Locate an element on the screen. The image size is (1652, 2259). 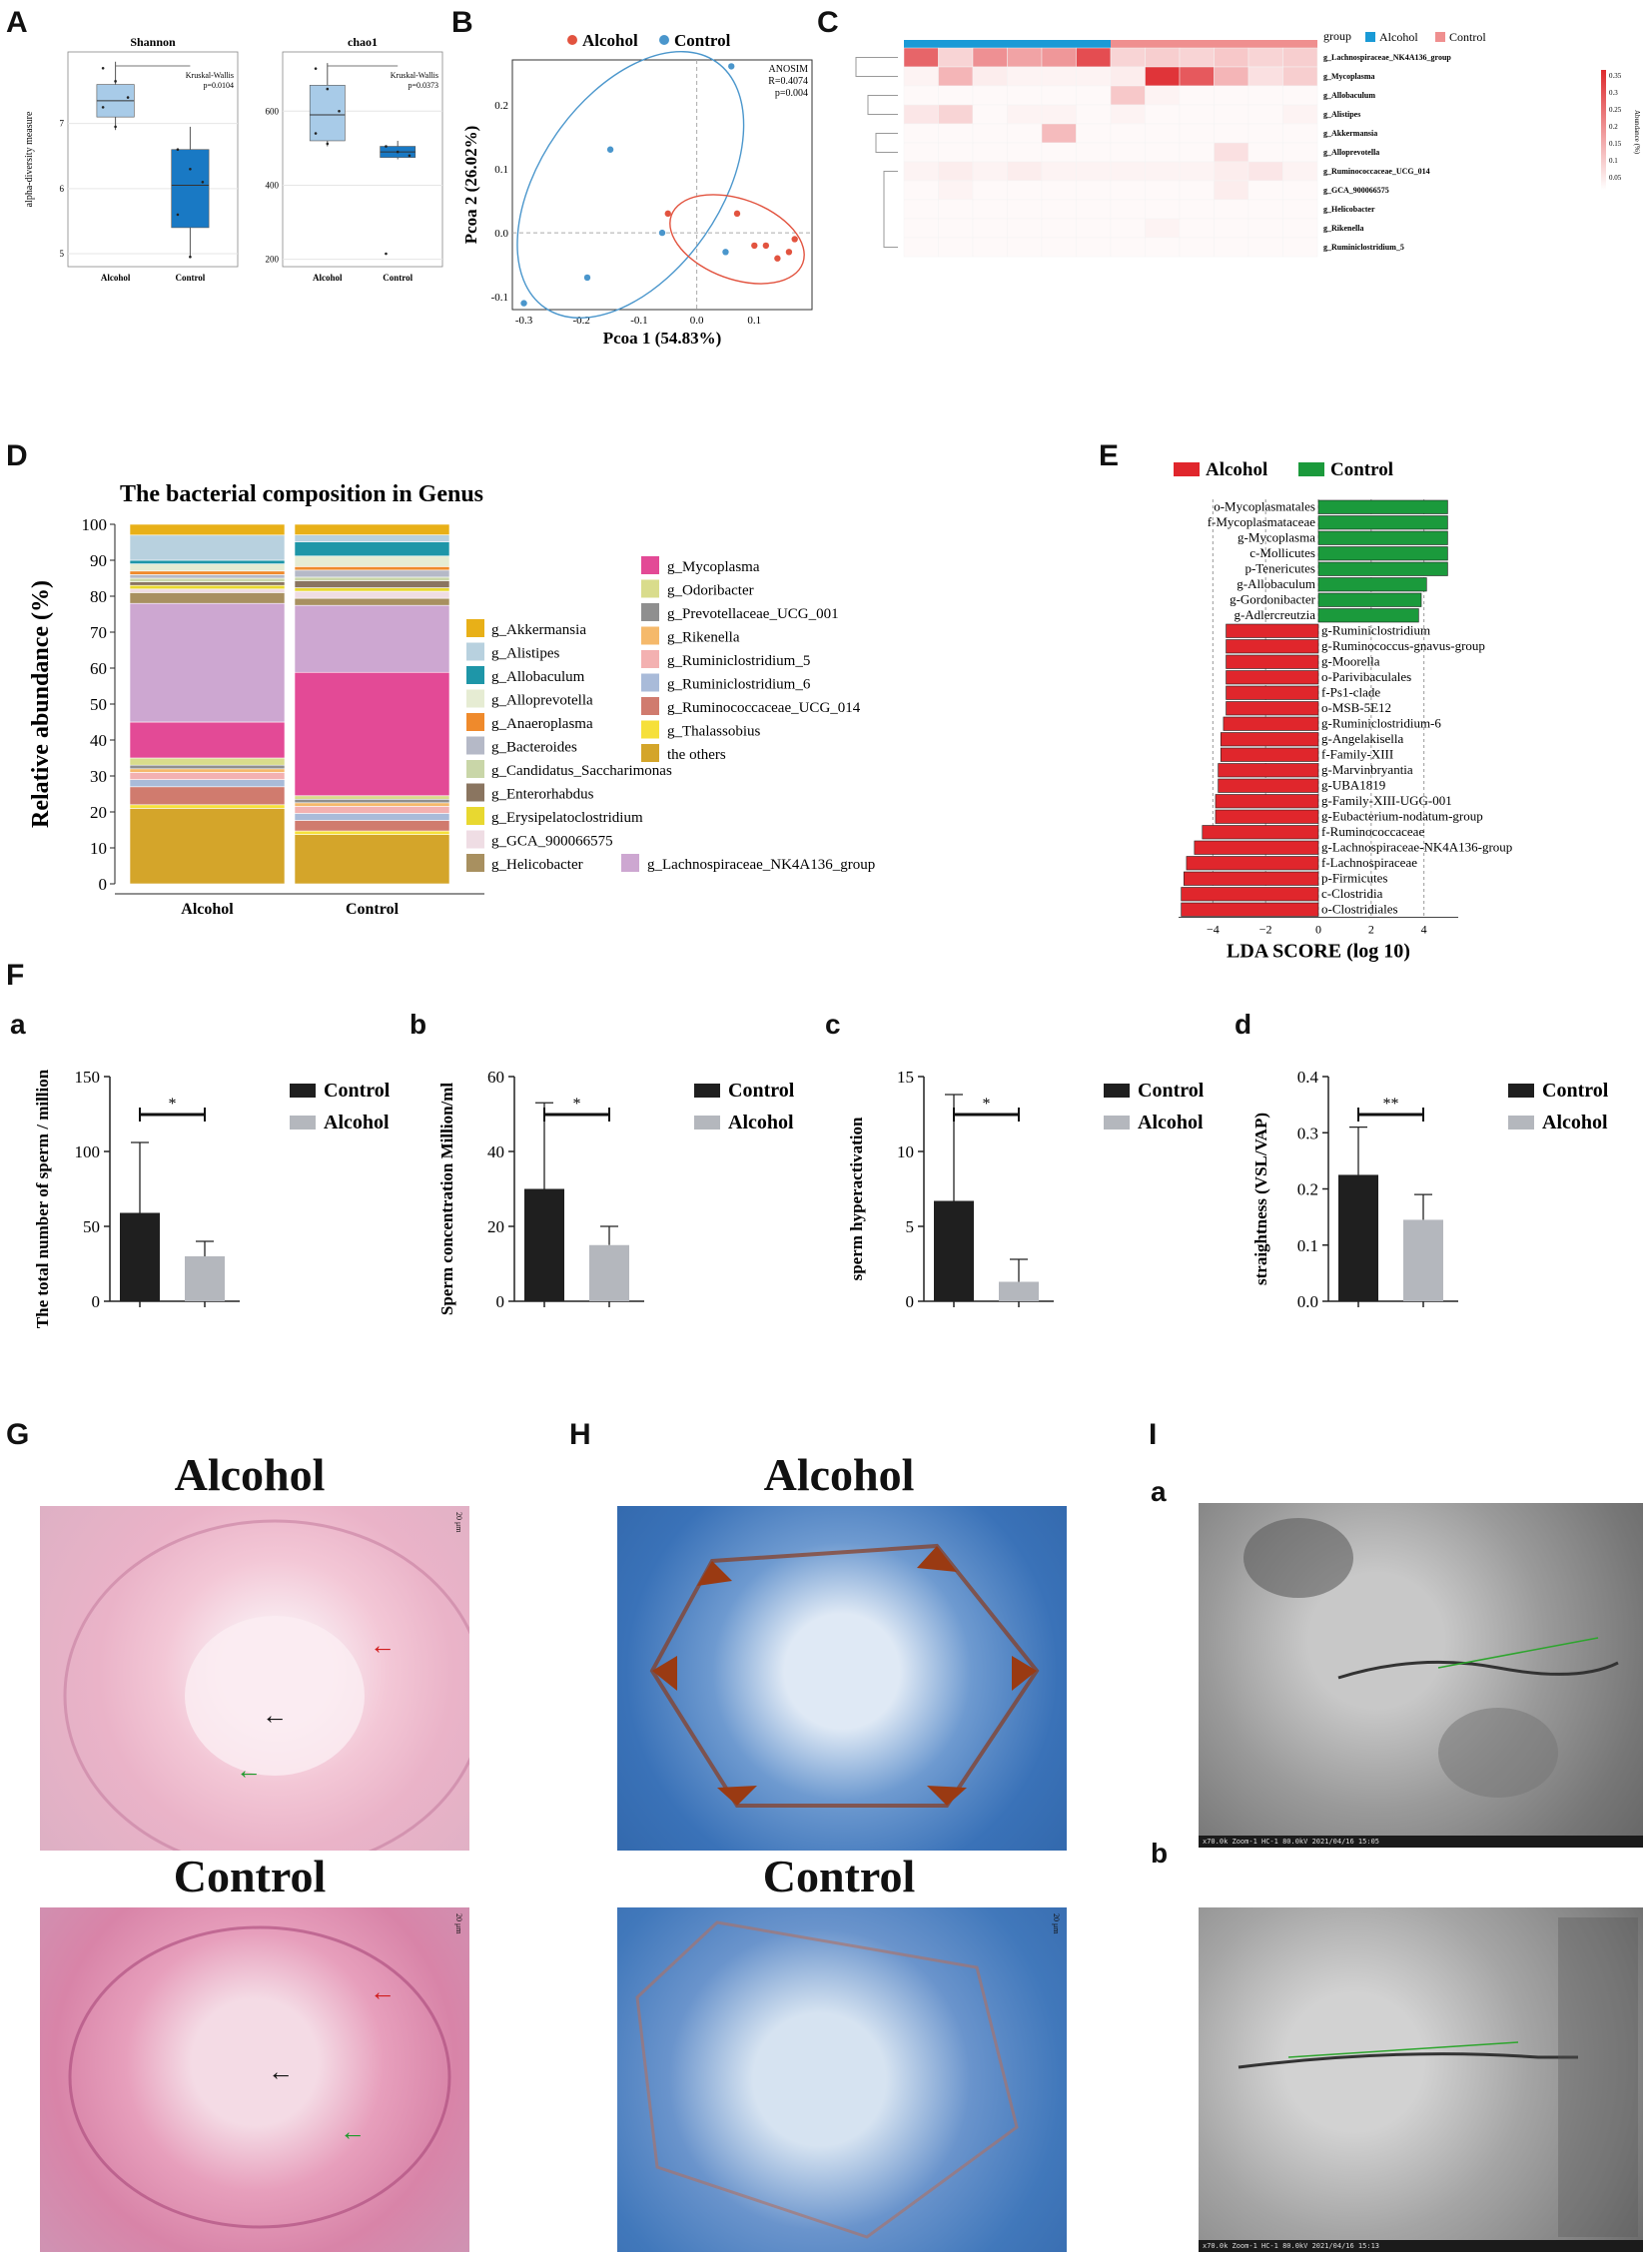
box-control is located at coordinates (190, 189).